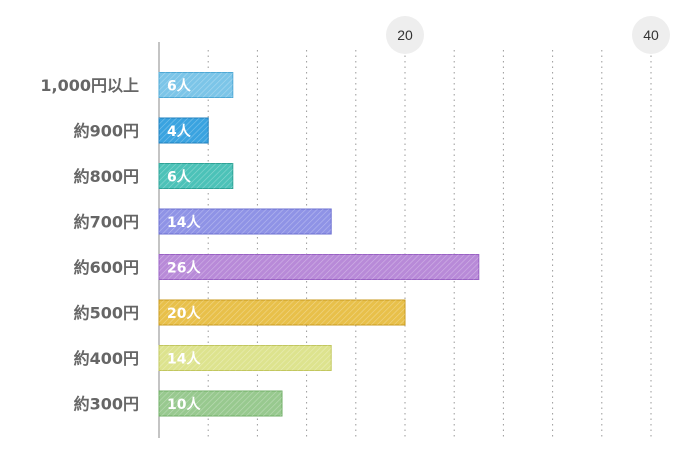 This screenshot has width=693, height=458. What do you see at coordinates (184, 313) in the screenshot?
I see `bar-value-label: 20人` at bounding box center [184, 313].